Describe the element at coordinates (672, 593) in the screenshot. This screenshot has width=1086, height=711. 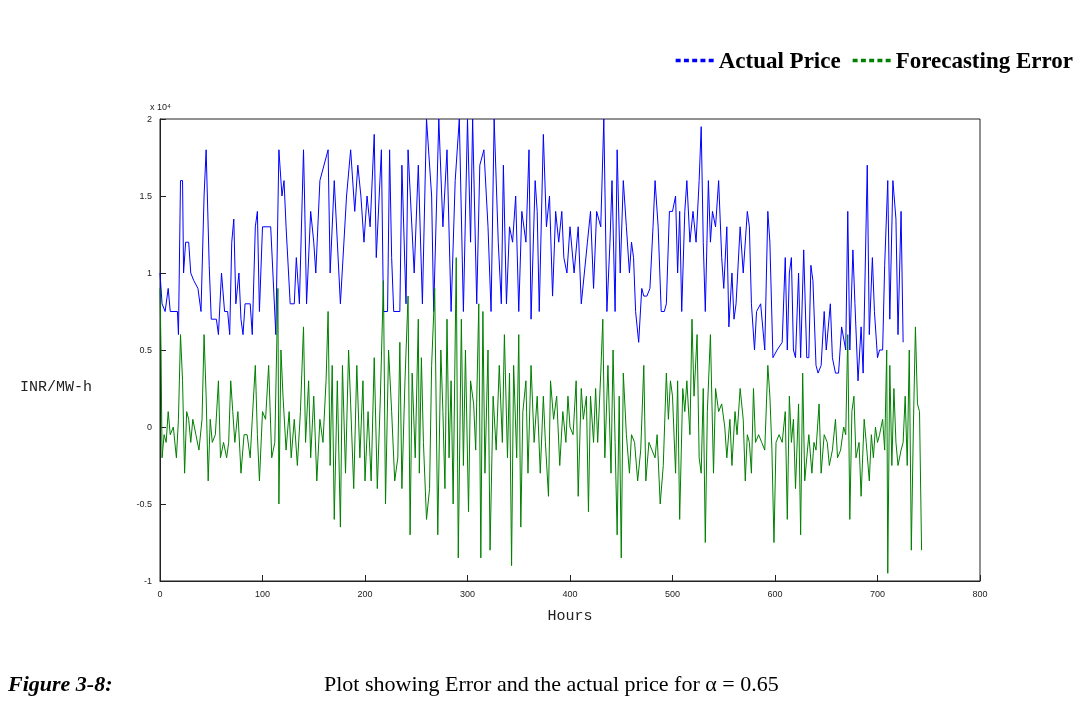
I see `x-tick-label: 500` at that location.